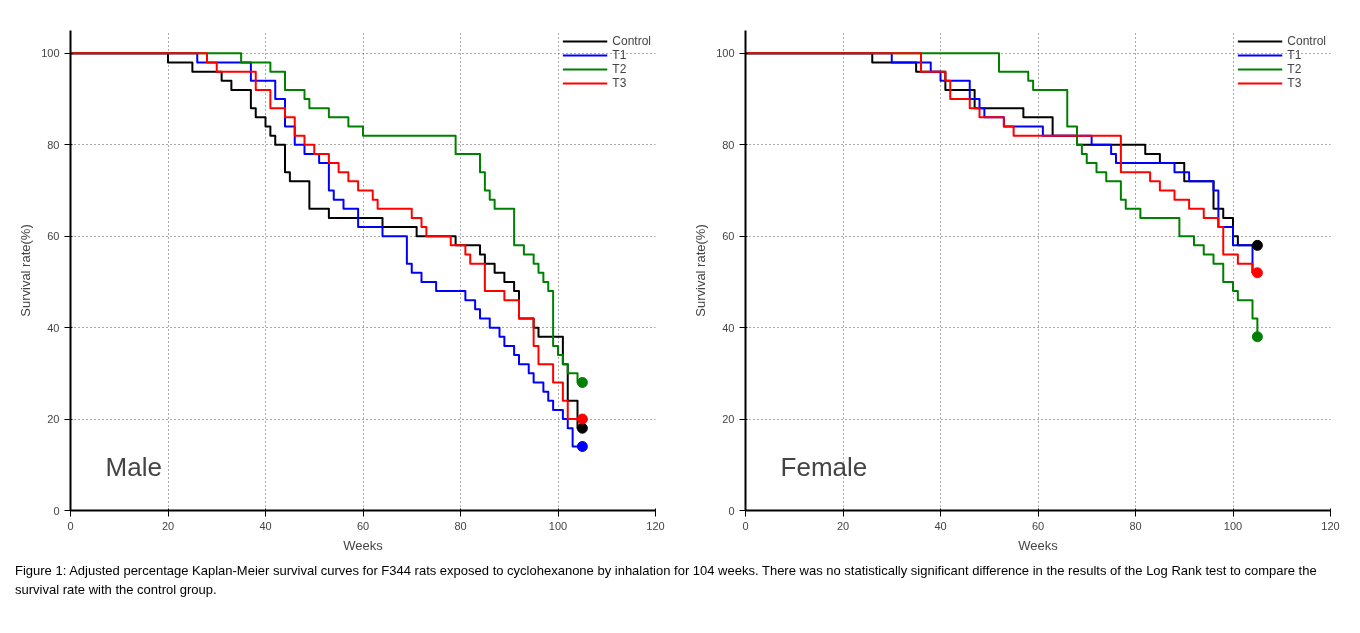 Image resolution: width=1360 pixels, height=633 pixels. Describe the element at coordinates (666, 580) in the screenshot. I see `caption: Figure 1: Adjusted percentage Kaplan-Meier survival curves for F344 rats exposed to cyclohexanone by inhalation for 104 weeks. There was no statistically significant difference in the results of the Log Rank test to compare the survival rate with the control group.` at that location.